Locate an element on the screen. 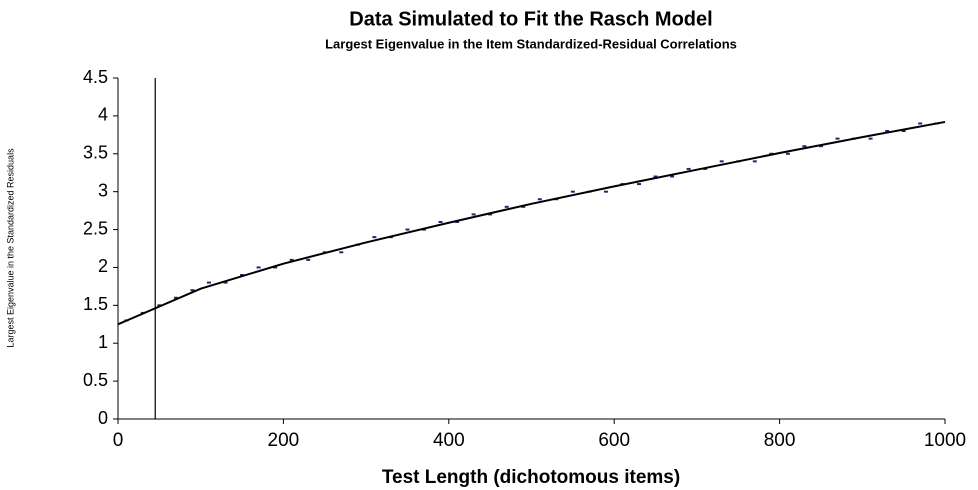 This screenshot has width=978, height=490. y-tick-label: 3 is located at coordinates (103, 190).